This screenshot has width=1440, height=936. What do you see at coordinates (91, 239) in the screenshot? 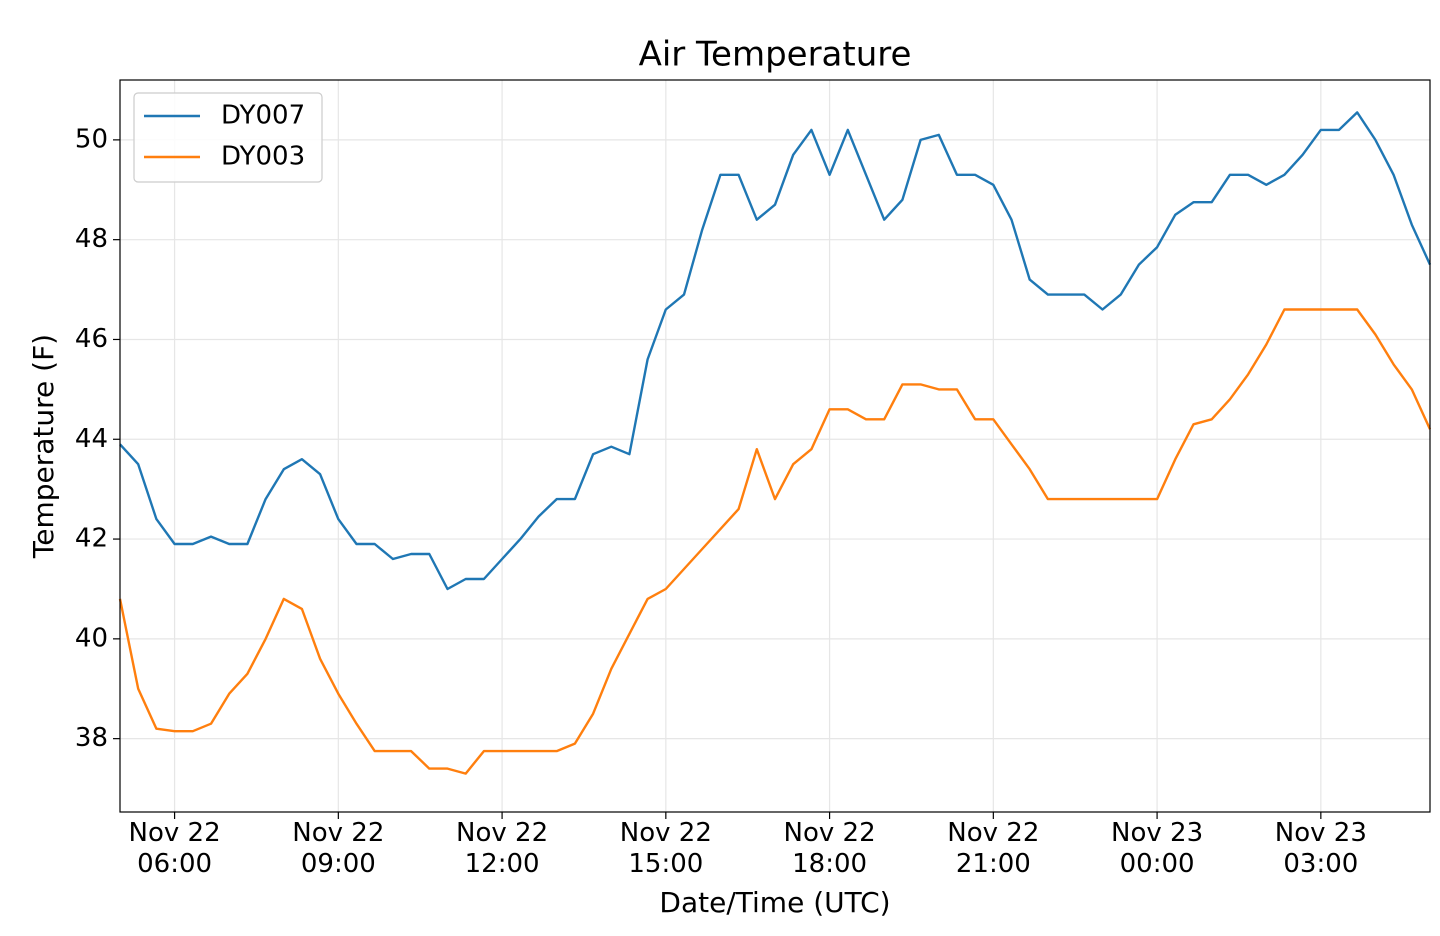
I see `y-tick-label: 48` at bounding box center [91, 239].